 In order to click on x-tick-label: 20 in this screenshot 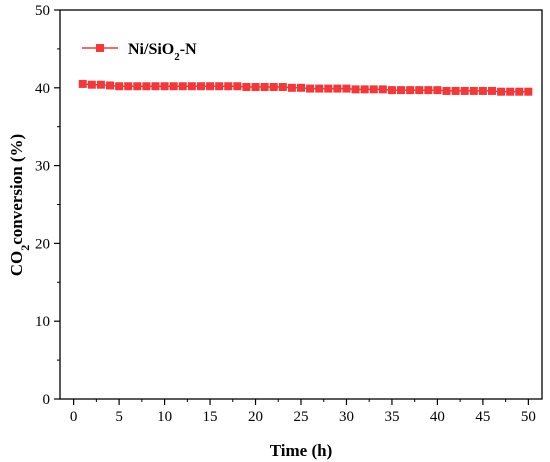, I will do `click(255, 417)`.